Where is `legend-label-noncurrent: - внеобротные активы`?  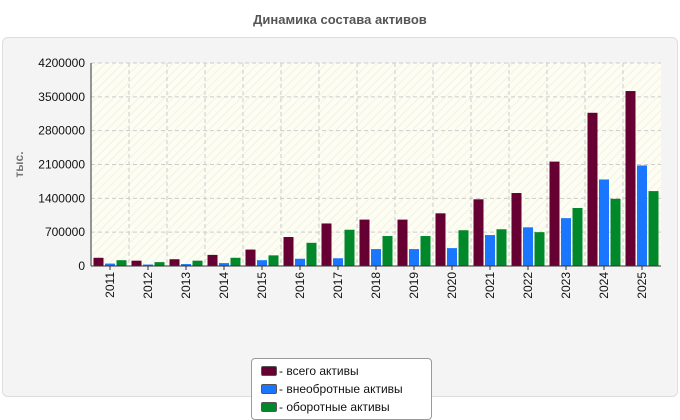
legend-label-noncurrent: - внеобротные активы is located at coordinates (341, 389).